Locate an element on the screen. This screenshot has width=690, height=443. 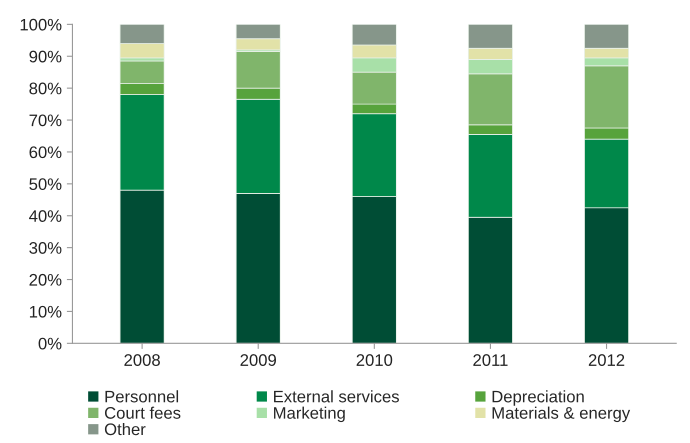
x-tick-label: 2008 is located at coordinates (142, 360).